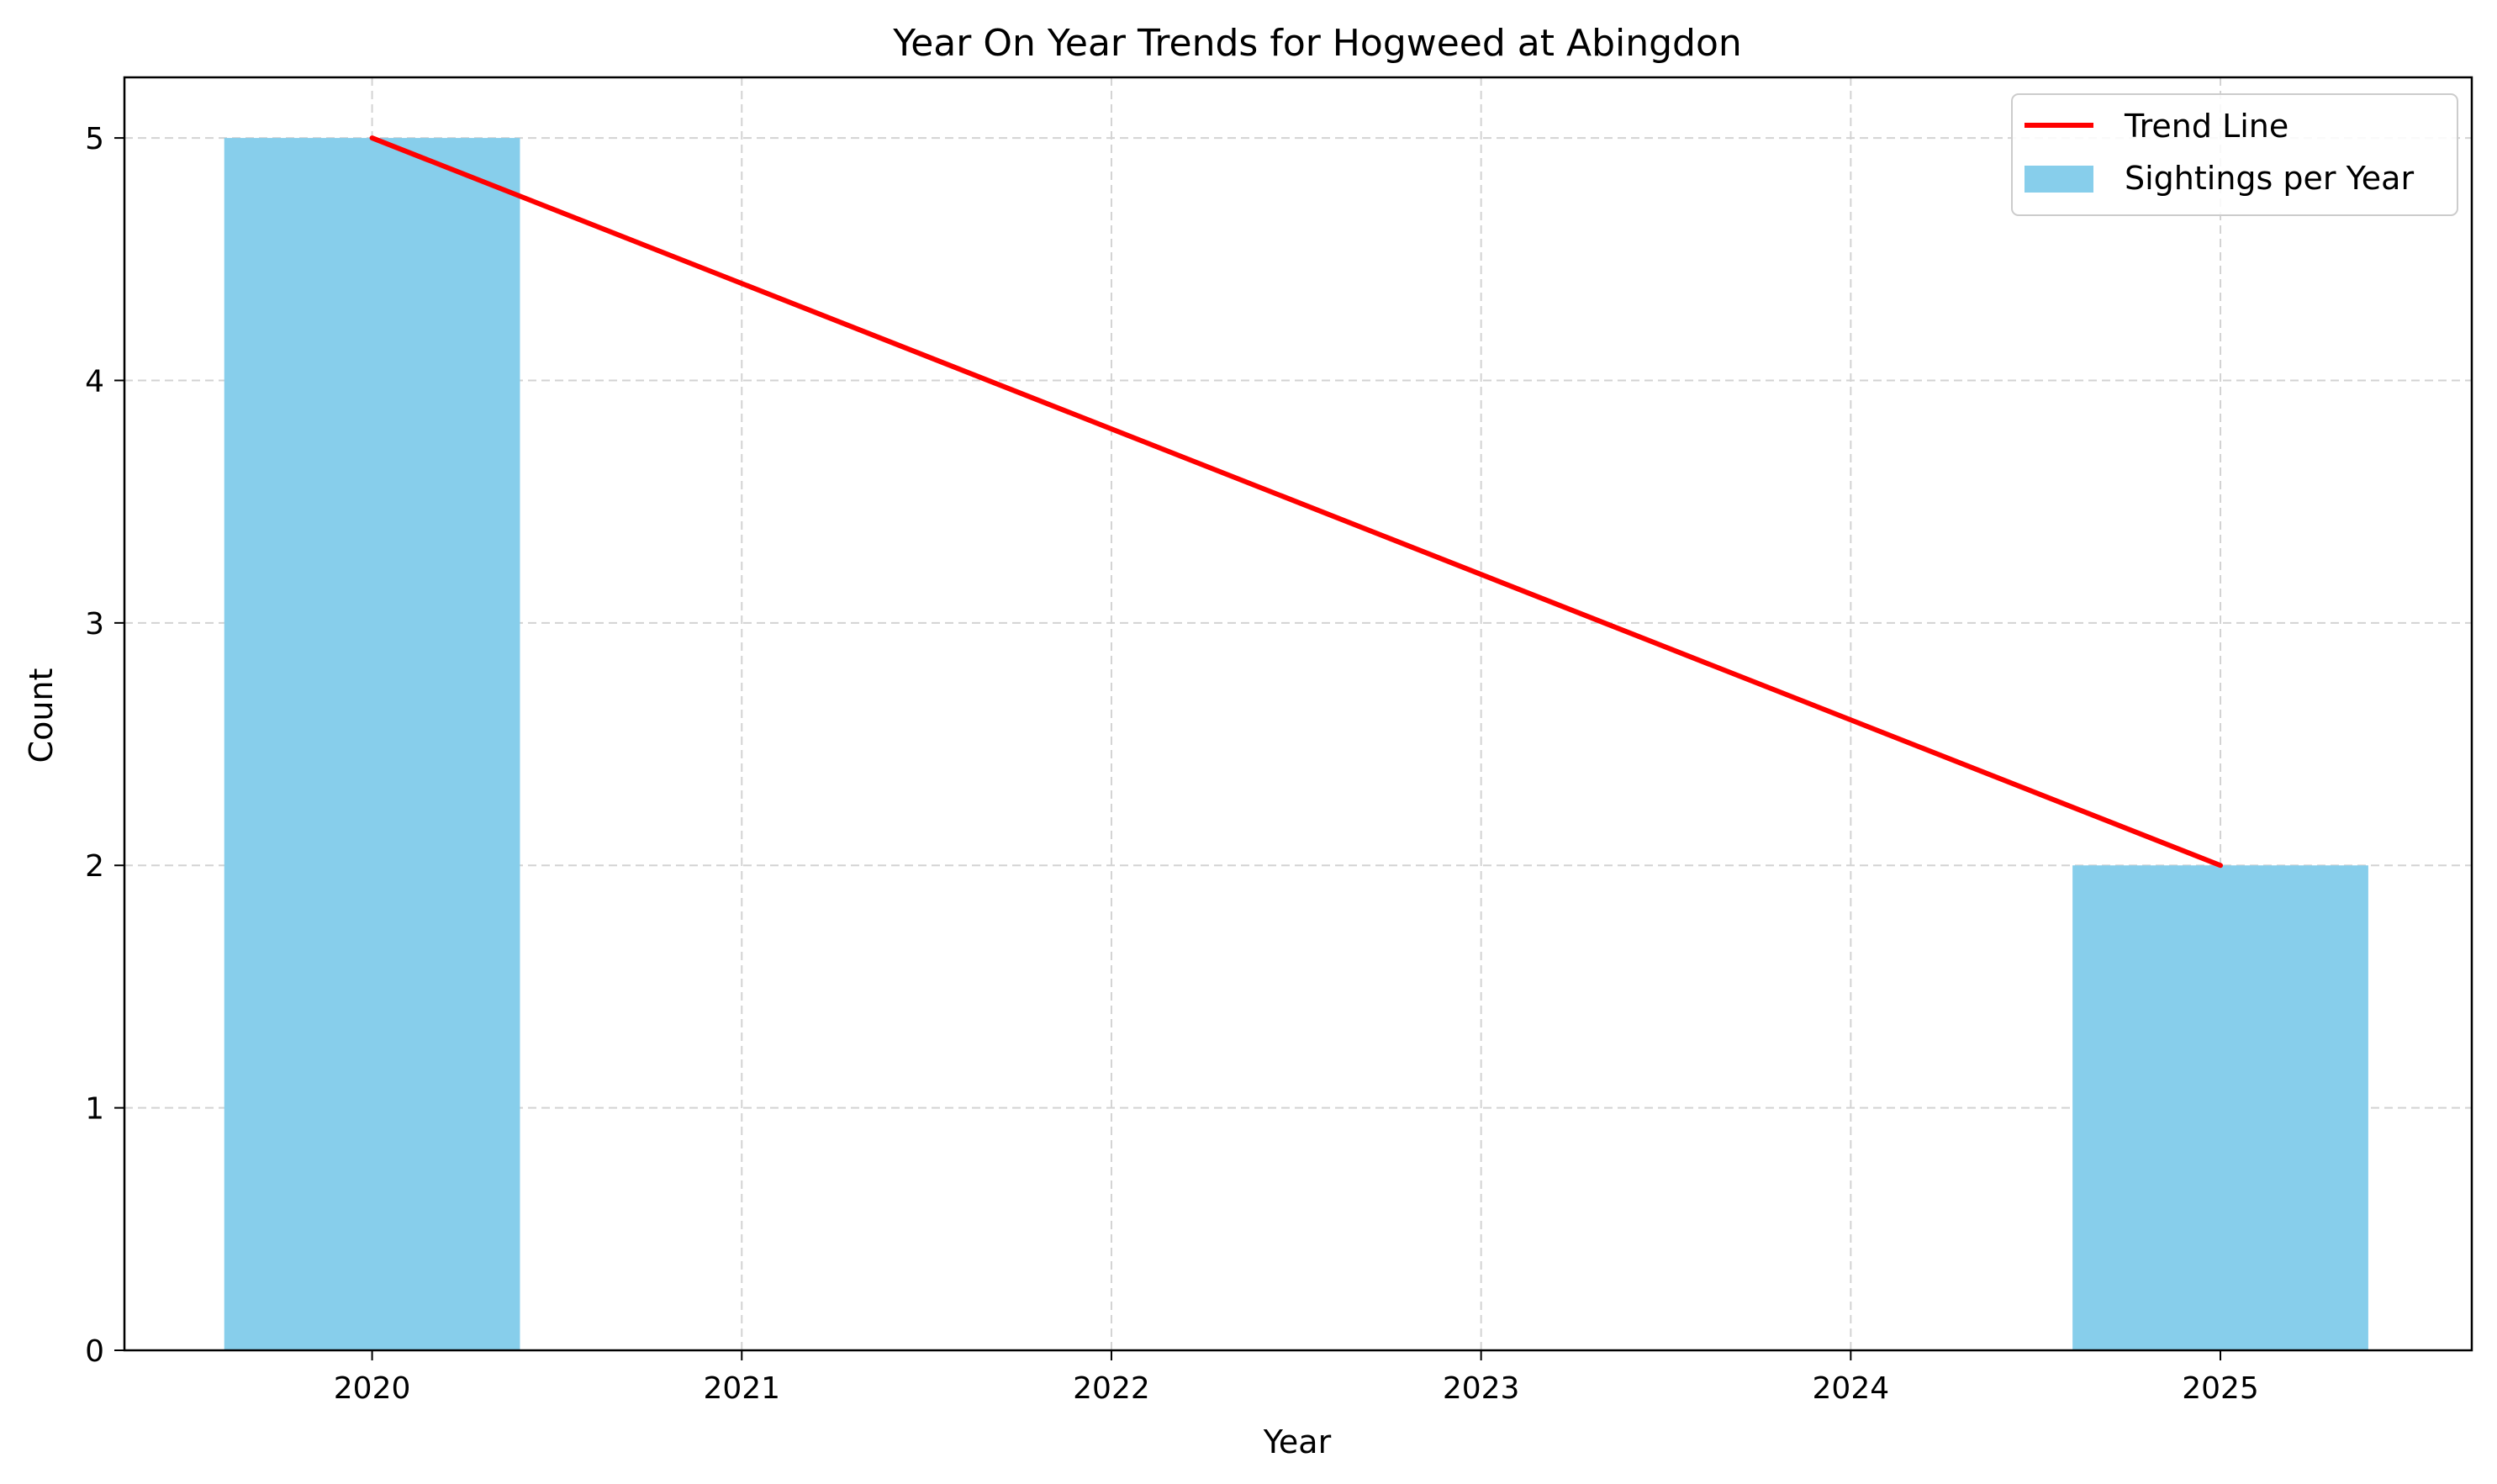 The width and height of the screenshot is (2497, 1484). I want to click on y-tick-label: 4, so click(94, 381).